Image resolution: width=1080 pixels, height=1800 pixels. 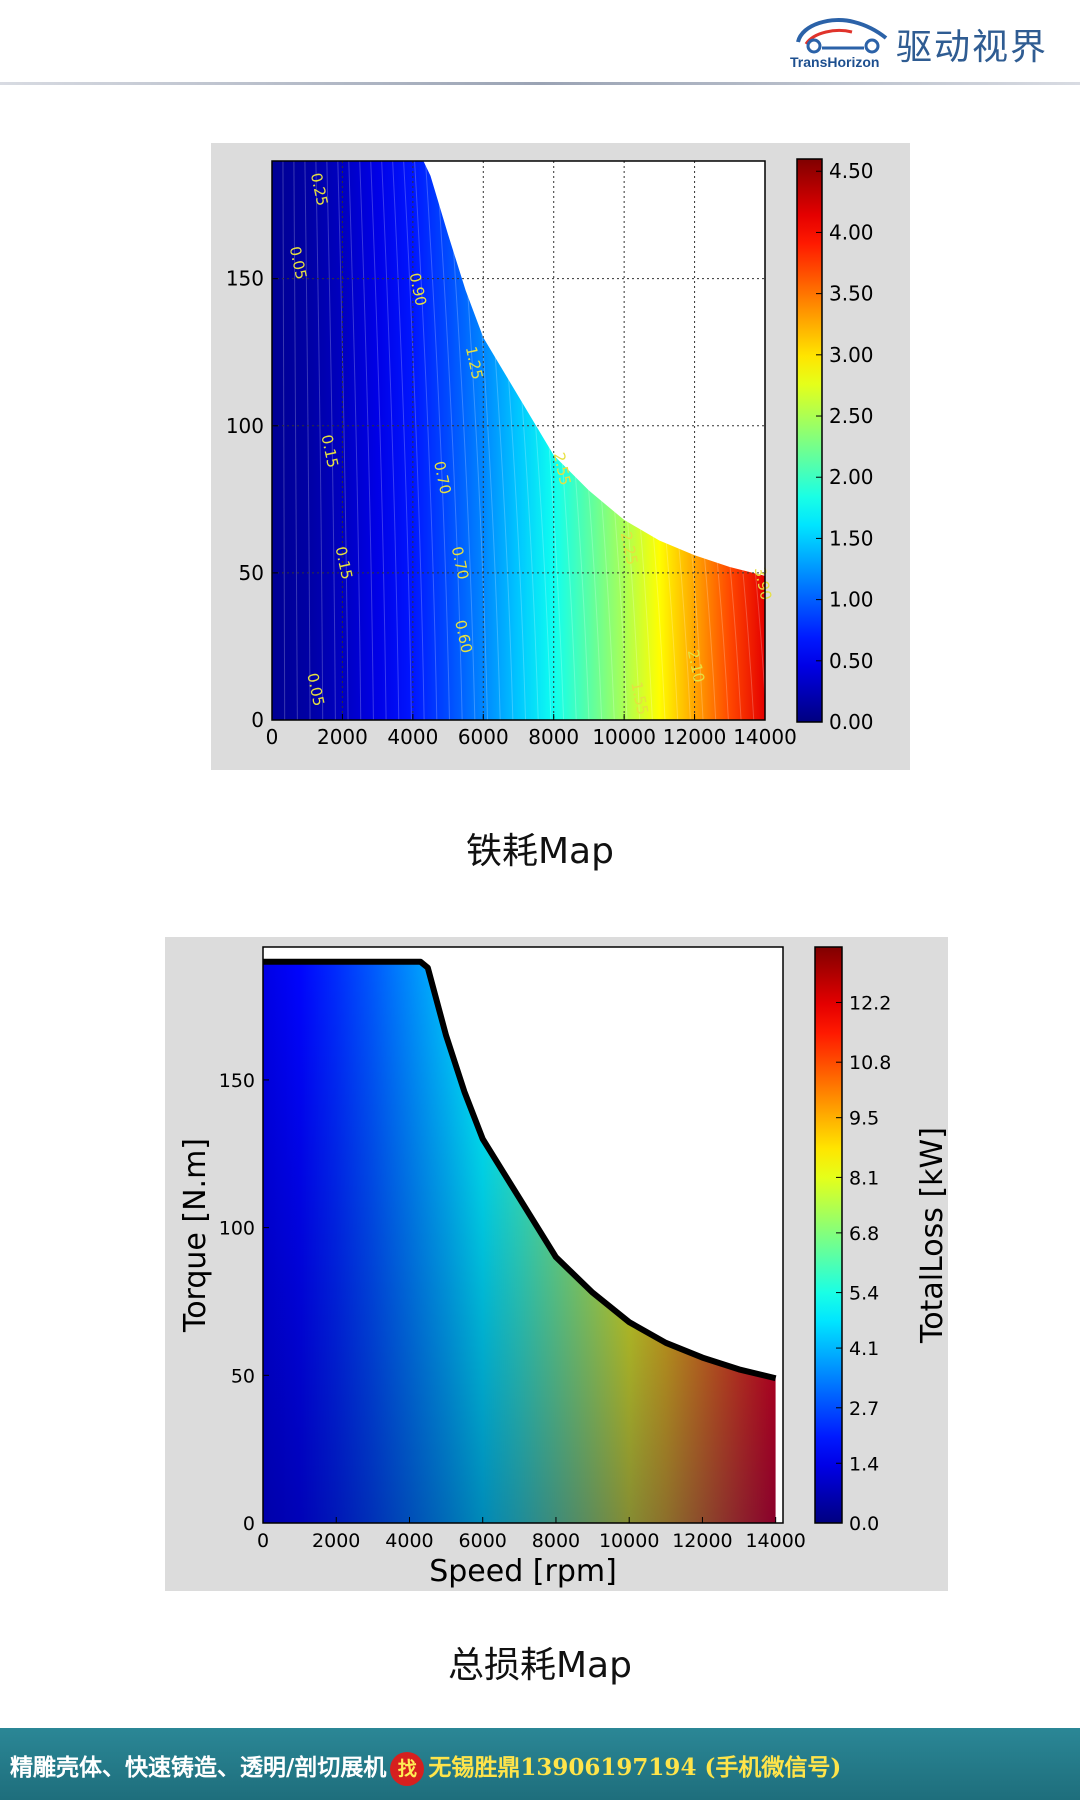 What do you see at coordinates (864, 1464) in the screenshot?
I see `colorbar-tick-label: 1.4` at bounding box center [864, 1464].